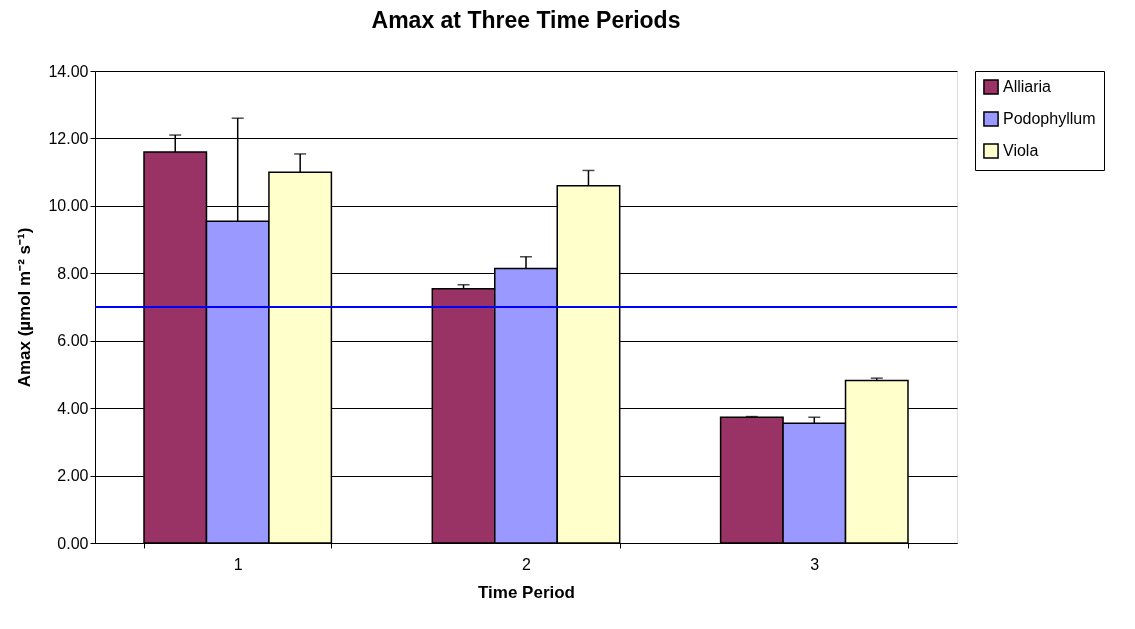 The image size is (1135, 629). What do you see at coordinates (526, 20) in the screenshot?
I see `chart-title: Amax at Three Time Periods` at bounding box center [526, 20].